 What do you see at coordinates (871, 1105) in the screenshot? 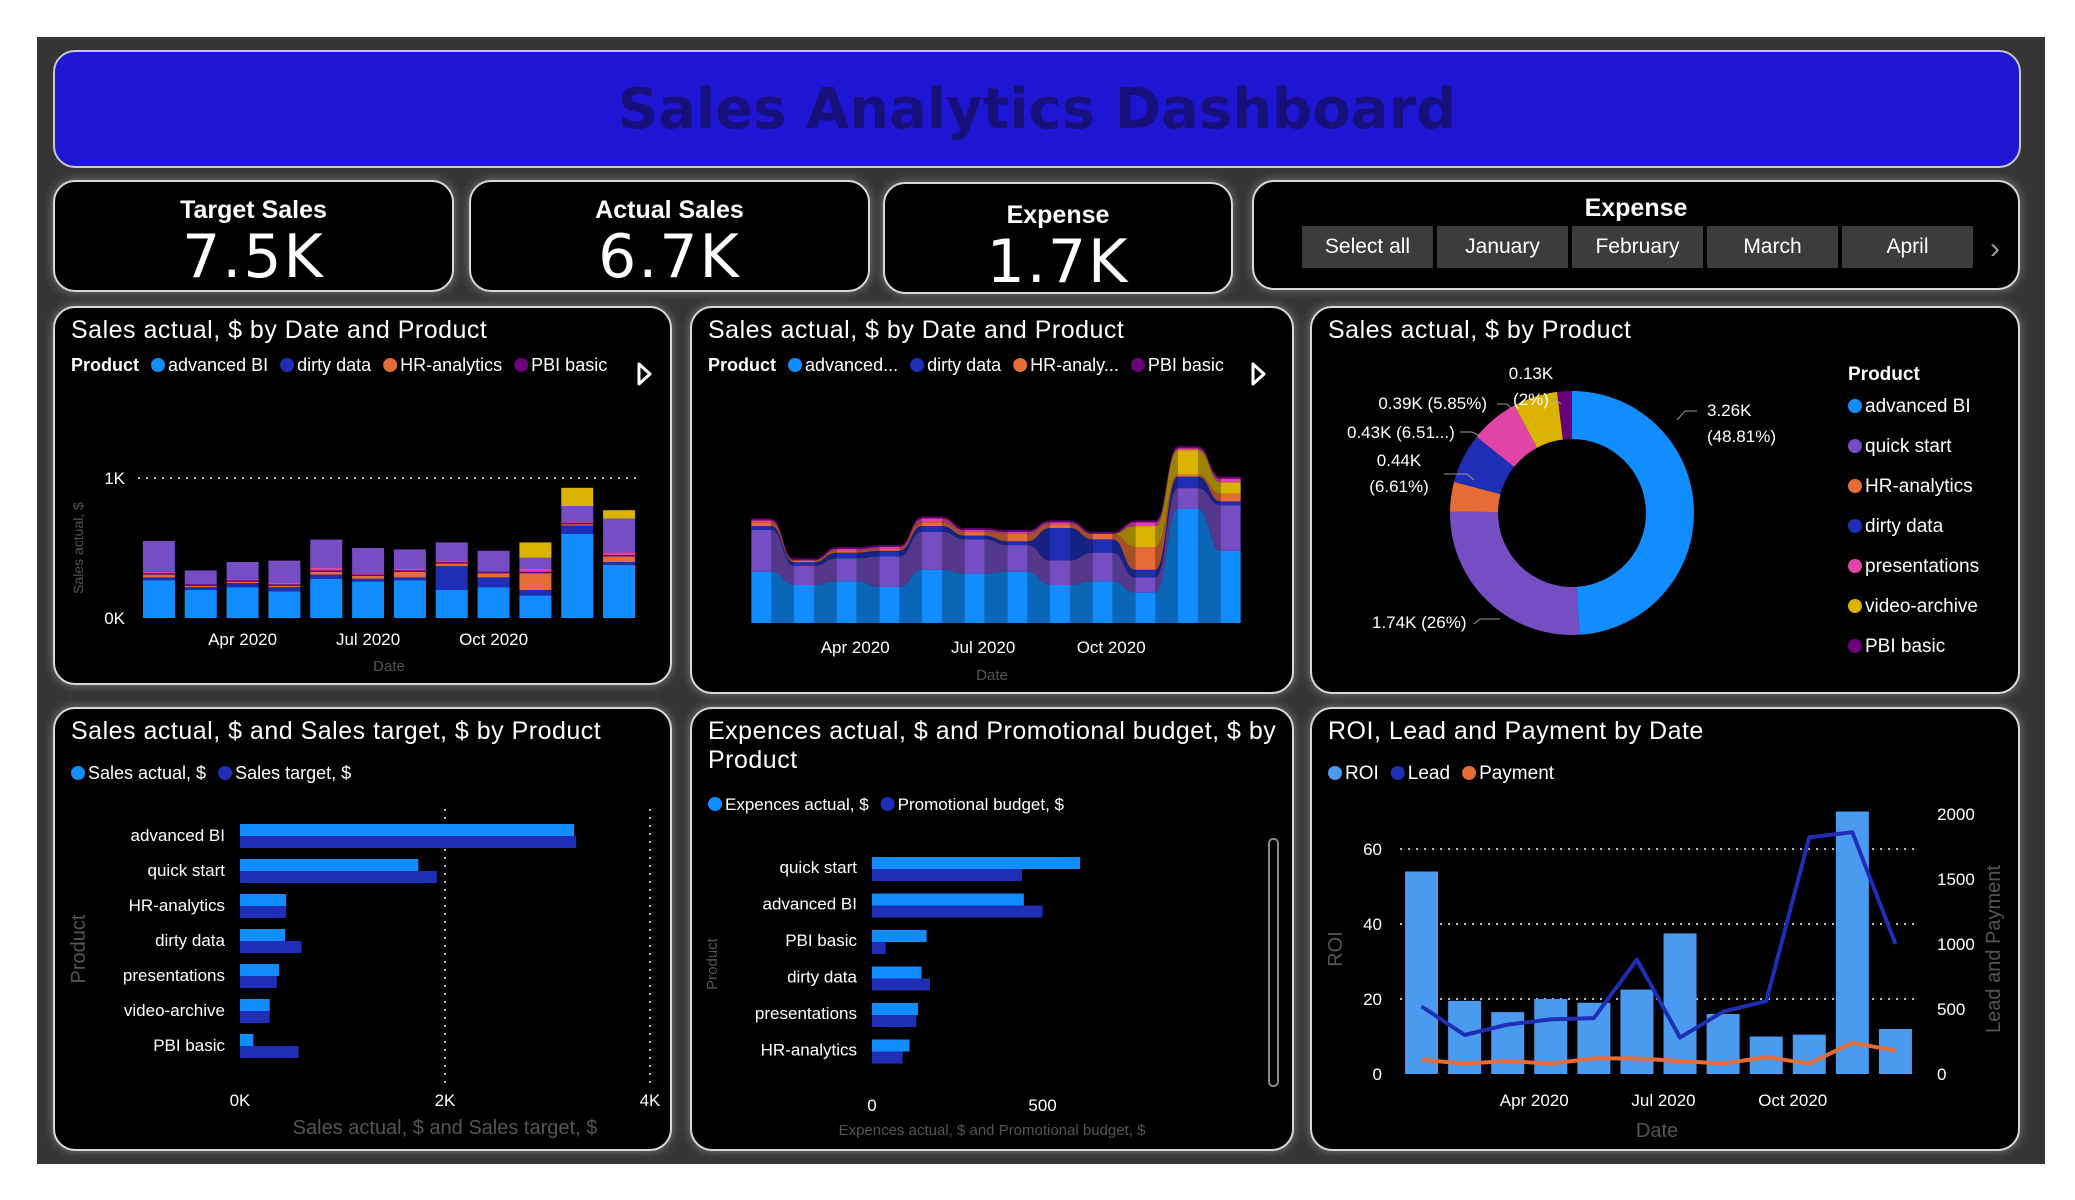
I see `x-tick-label: 0` at bounding box center [871, 1105].